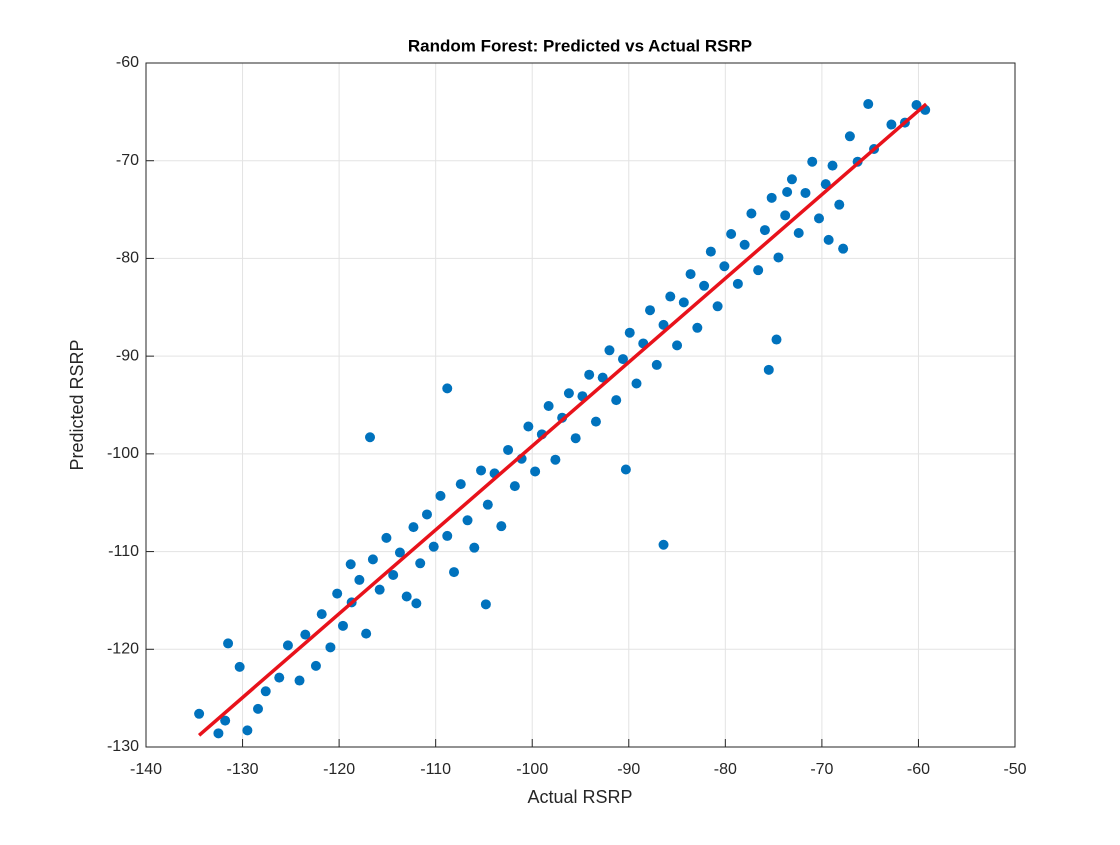 The image size is (1120, 845). I want to click on x-tick-label: -140, so click(146, 769).